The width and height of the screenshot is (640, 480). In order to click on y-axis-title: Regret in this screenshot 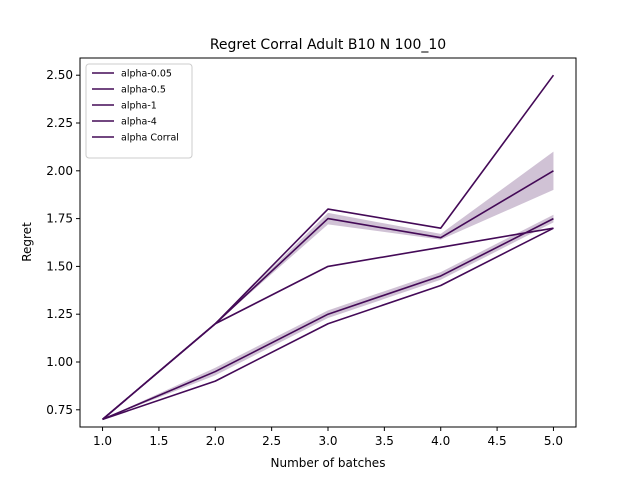, I will do `click(27, 242)`.